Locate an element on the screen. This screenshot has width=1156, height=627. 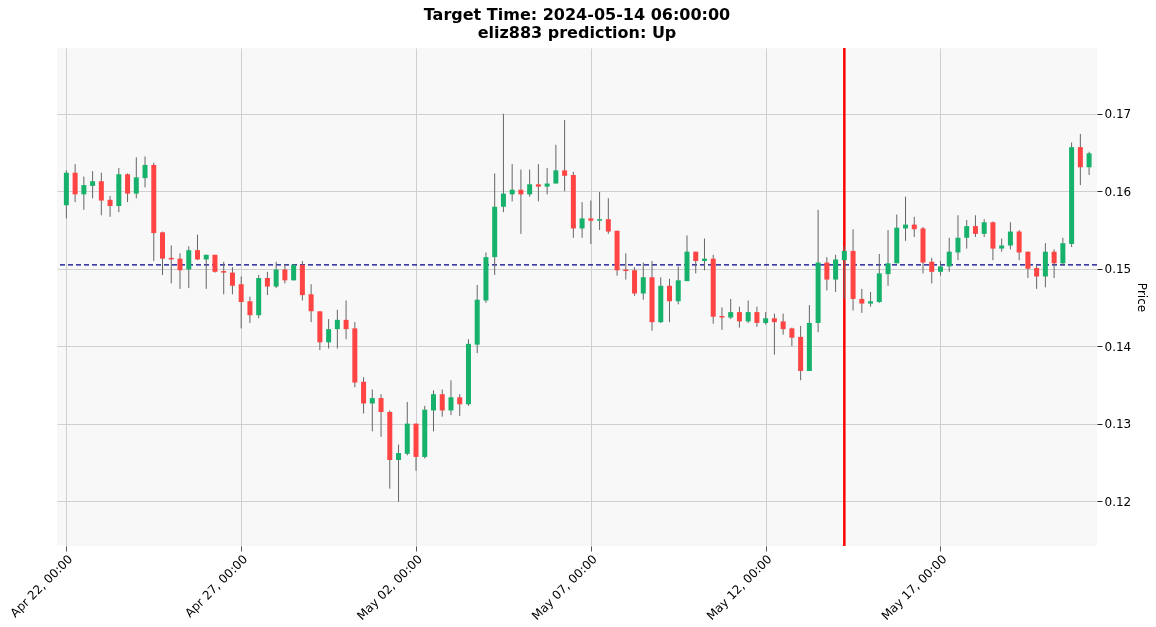
y-tick-label: 0.14 is located at coordinates (1118, 346).